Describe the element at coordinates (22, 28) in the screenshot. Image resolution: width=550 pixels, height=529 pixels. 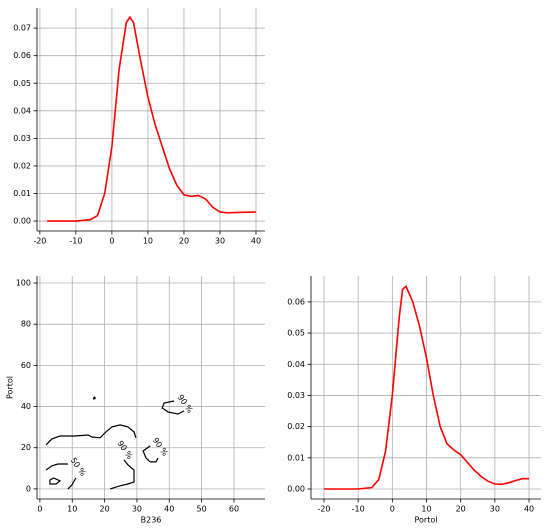
I see `y-tick-label: 0.07` at that location.